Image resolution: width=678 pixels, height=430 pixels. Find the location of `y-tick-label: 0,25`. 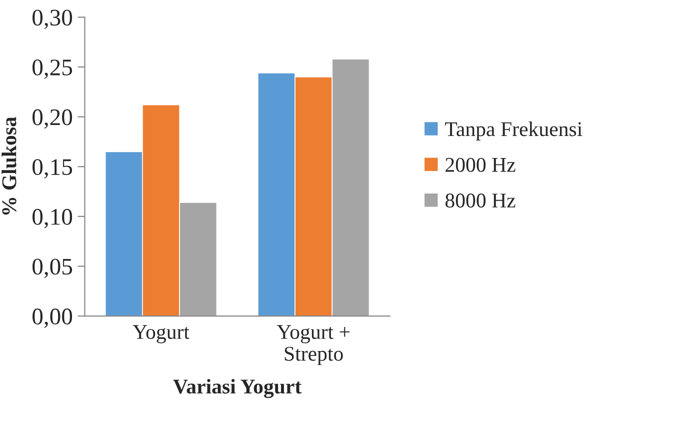

y-tick-label: 0,25 is located at coordinates (52, 69).